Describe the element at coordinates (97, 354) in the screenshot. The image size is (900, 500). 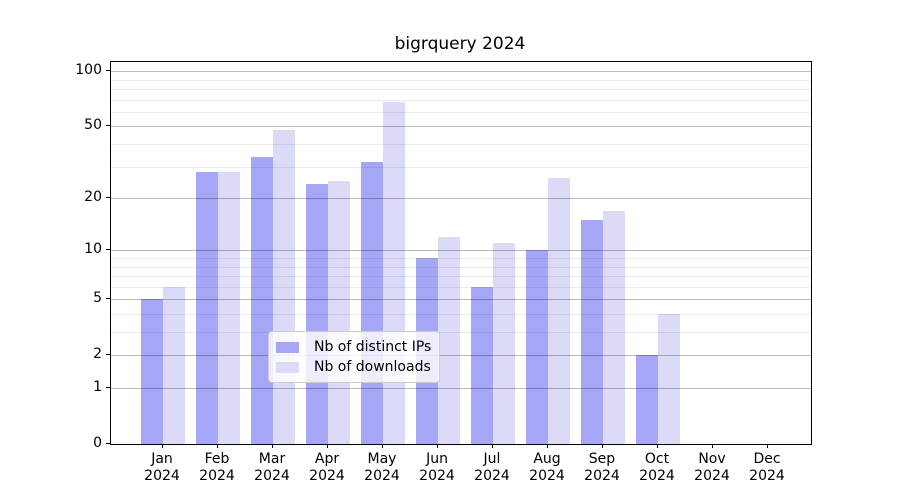
I see `y-tick-label-2: 2` at that location.